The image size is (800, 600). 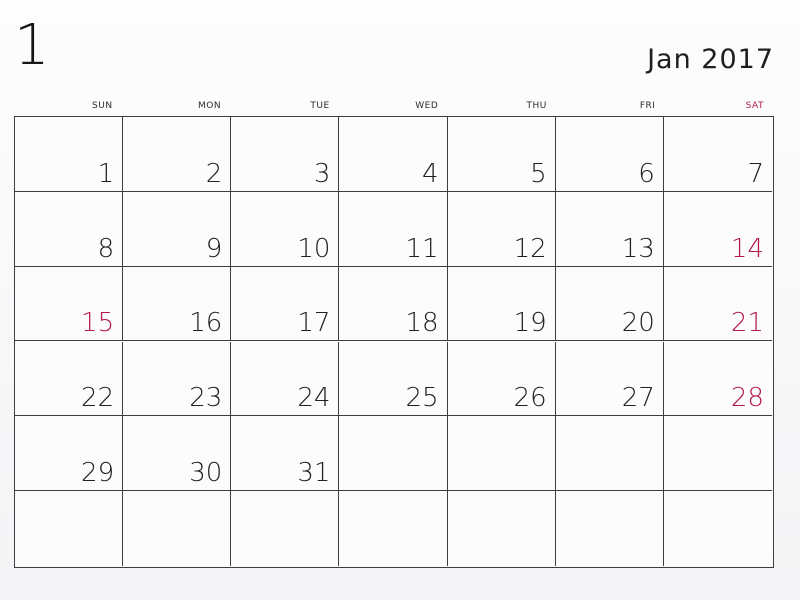 I want to click on day-number: 22, so click(x=98, y=398).